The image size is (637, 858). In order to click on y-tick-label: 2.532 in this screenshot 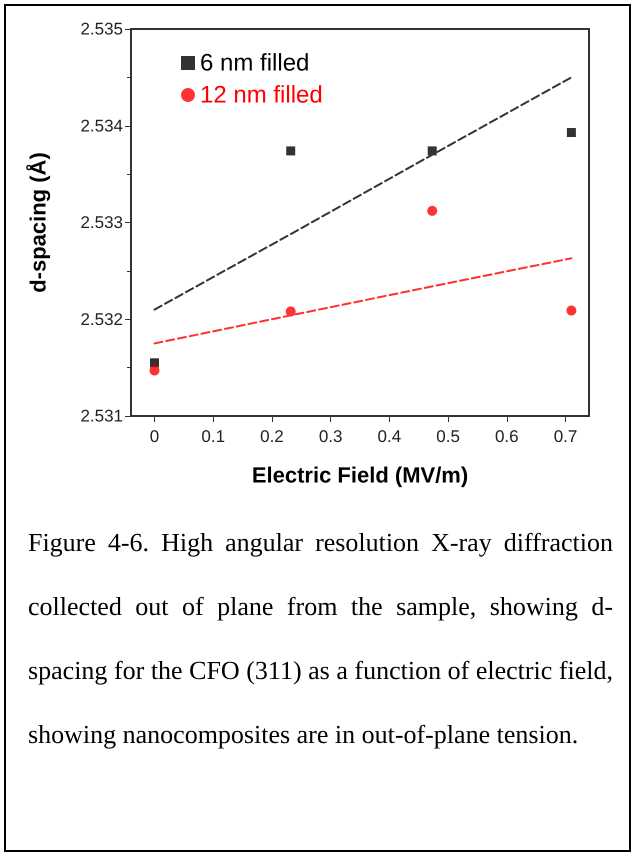, I will do `click(101, 319)`.